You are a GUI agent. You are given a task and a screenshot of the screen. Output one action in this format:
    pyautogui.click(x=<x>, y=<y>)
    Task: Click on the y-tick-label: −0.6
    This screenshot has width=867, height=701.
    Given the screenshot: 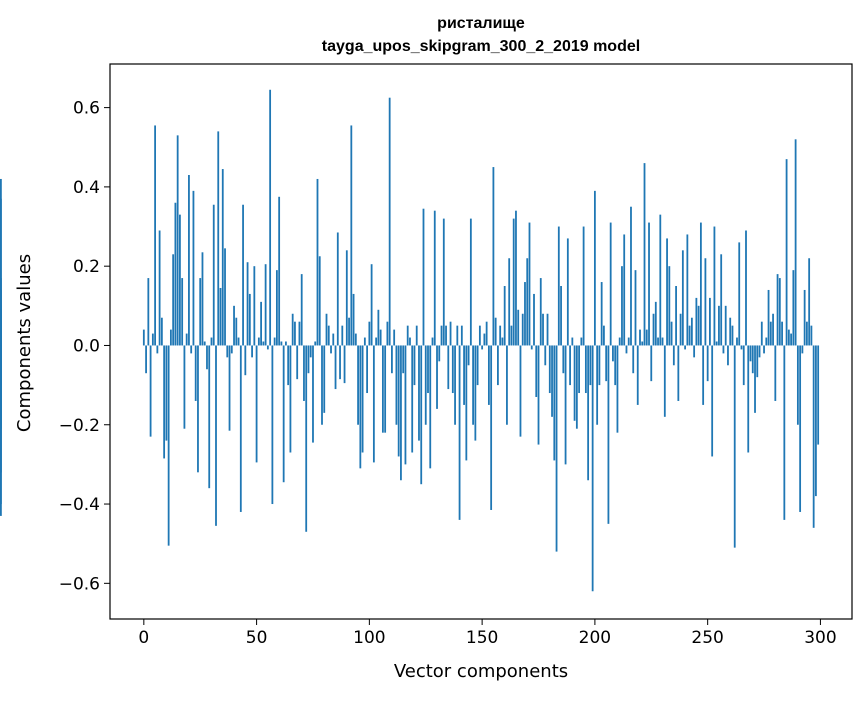 What is the action you would take?
    pyautogui.click(x=79, y=584)
    